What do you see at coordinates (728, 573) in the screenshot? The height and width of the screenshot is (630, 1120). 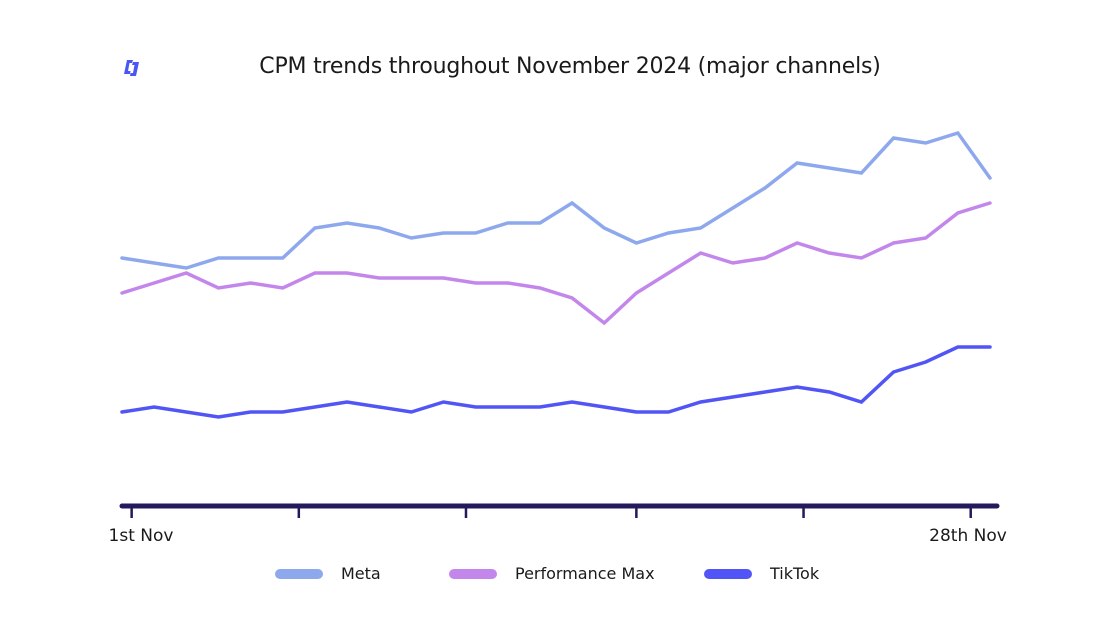 I see `legend-swatch-tiktok` at bounding box center [728, 573].